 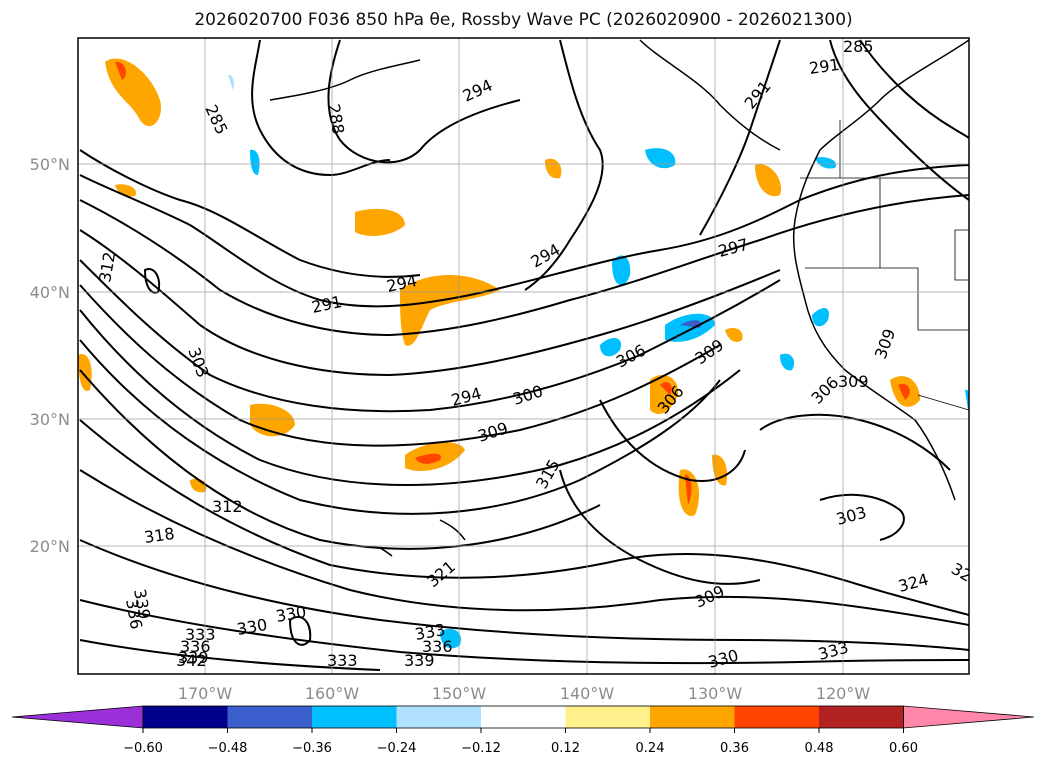 I want to click on lat-label: 20°N, so click(x=50, y=546).